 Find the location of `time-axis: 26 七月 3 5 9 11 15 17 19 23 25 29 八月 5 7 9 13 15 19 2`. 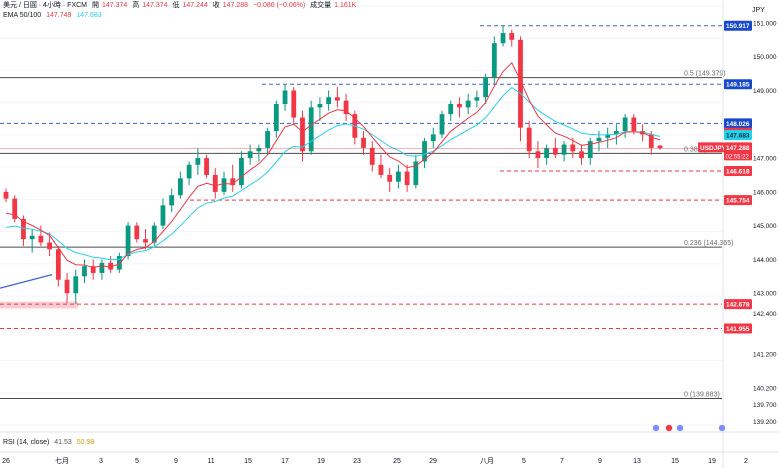

time-axis: 26 七月 3 5 9 11 15 17 19 23 25 29 八月 5 7 9 13 15 19 2 is located at coordinates (375, 460).